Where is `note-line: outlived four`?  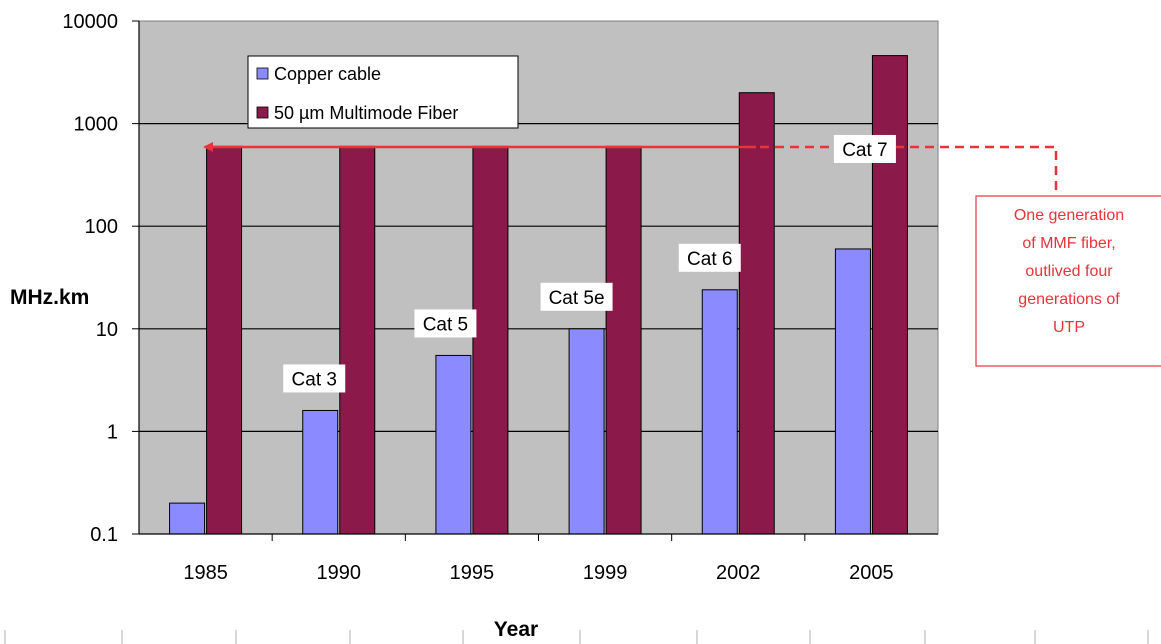
note-line: outlived four is located at coordinates (1069, 271).